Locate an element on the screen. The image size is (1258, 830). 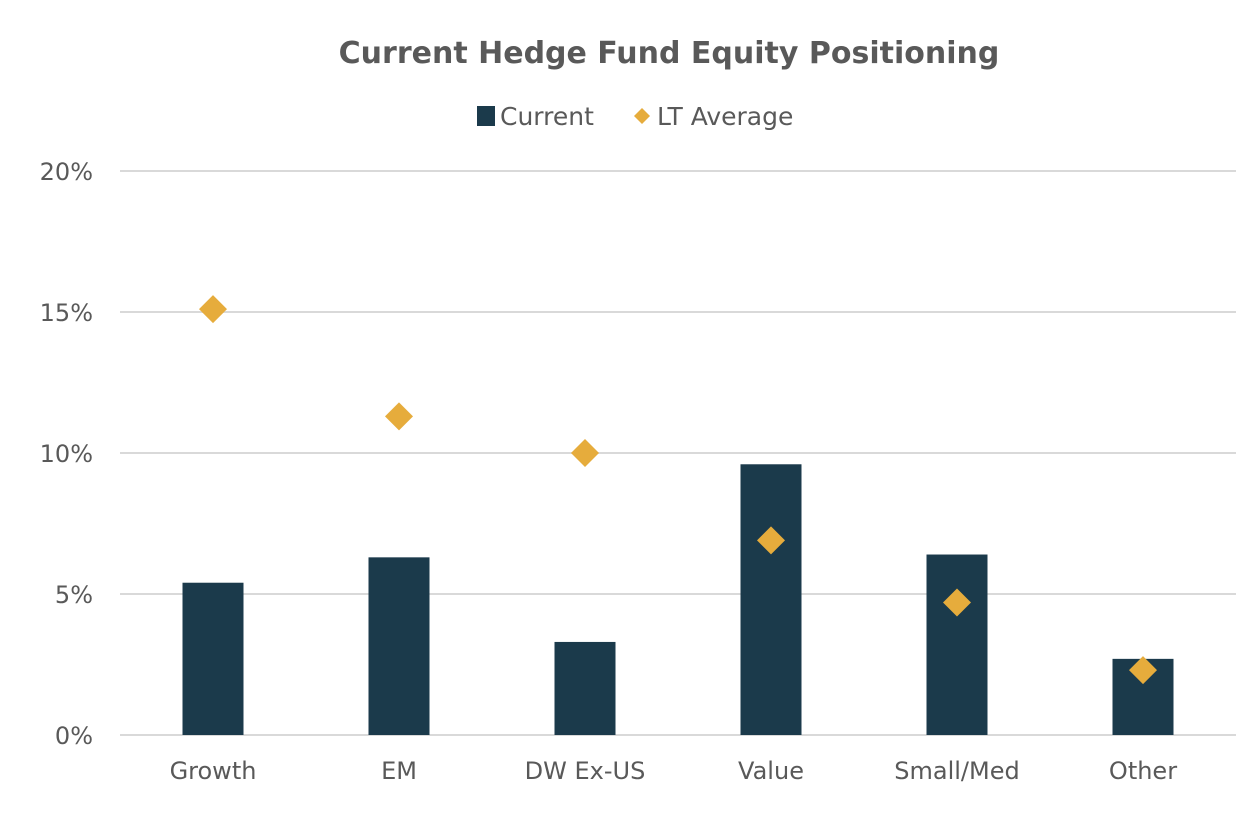
legend-item-current: Current is located at coordinates (535, 116).